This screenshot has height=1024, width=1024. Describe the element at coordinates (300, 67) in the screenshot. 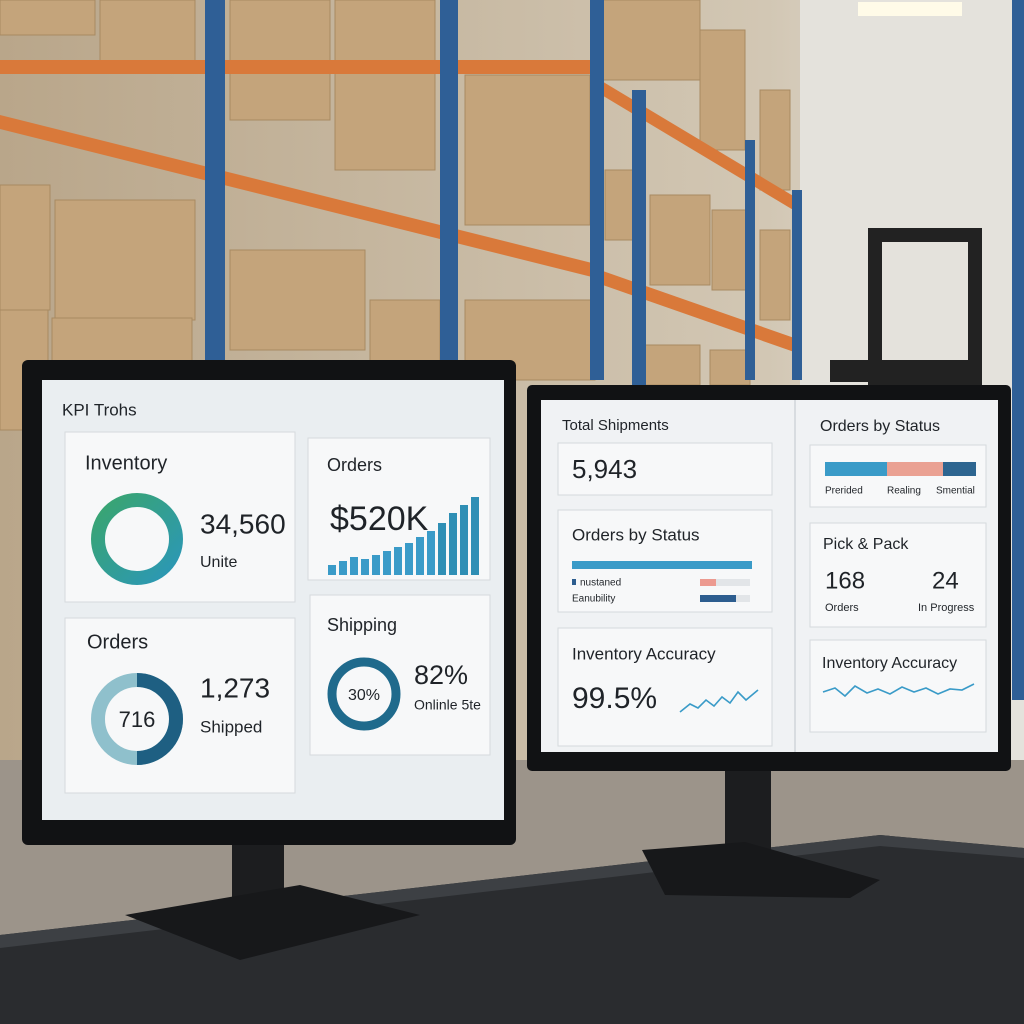

I see `shelf-beam` at that location.